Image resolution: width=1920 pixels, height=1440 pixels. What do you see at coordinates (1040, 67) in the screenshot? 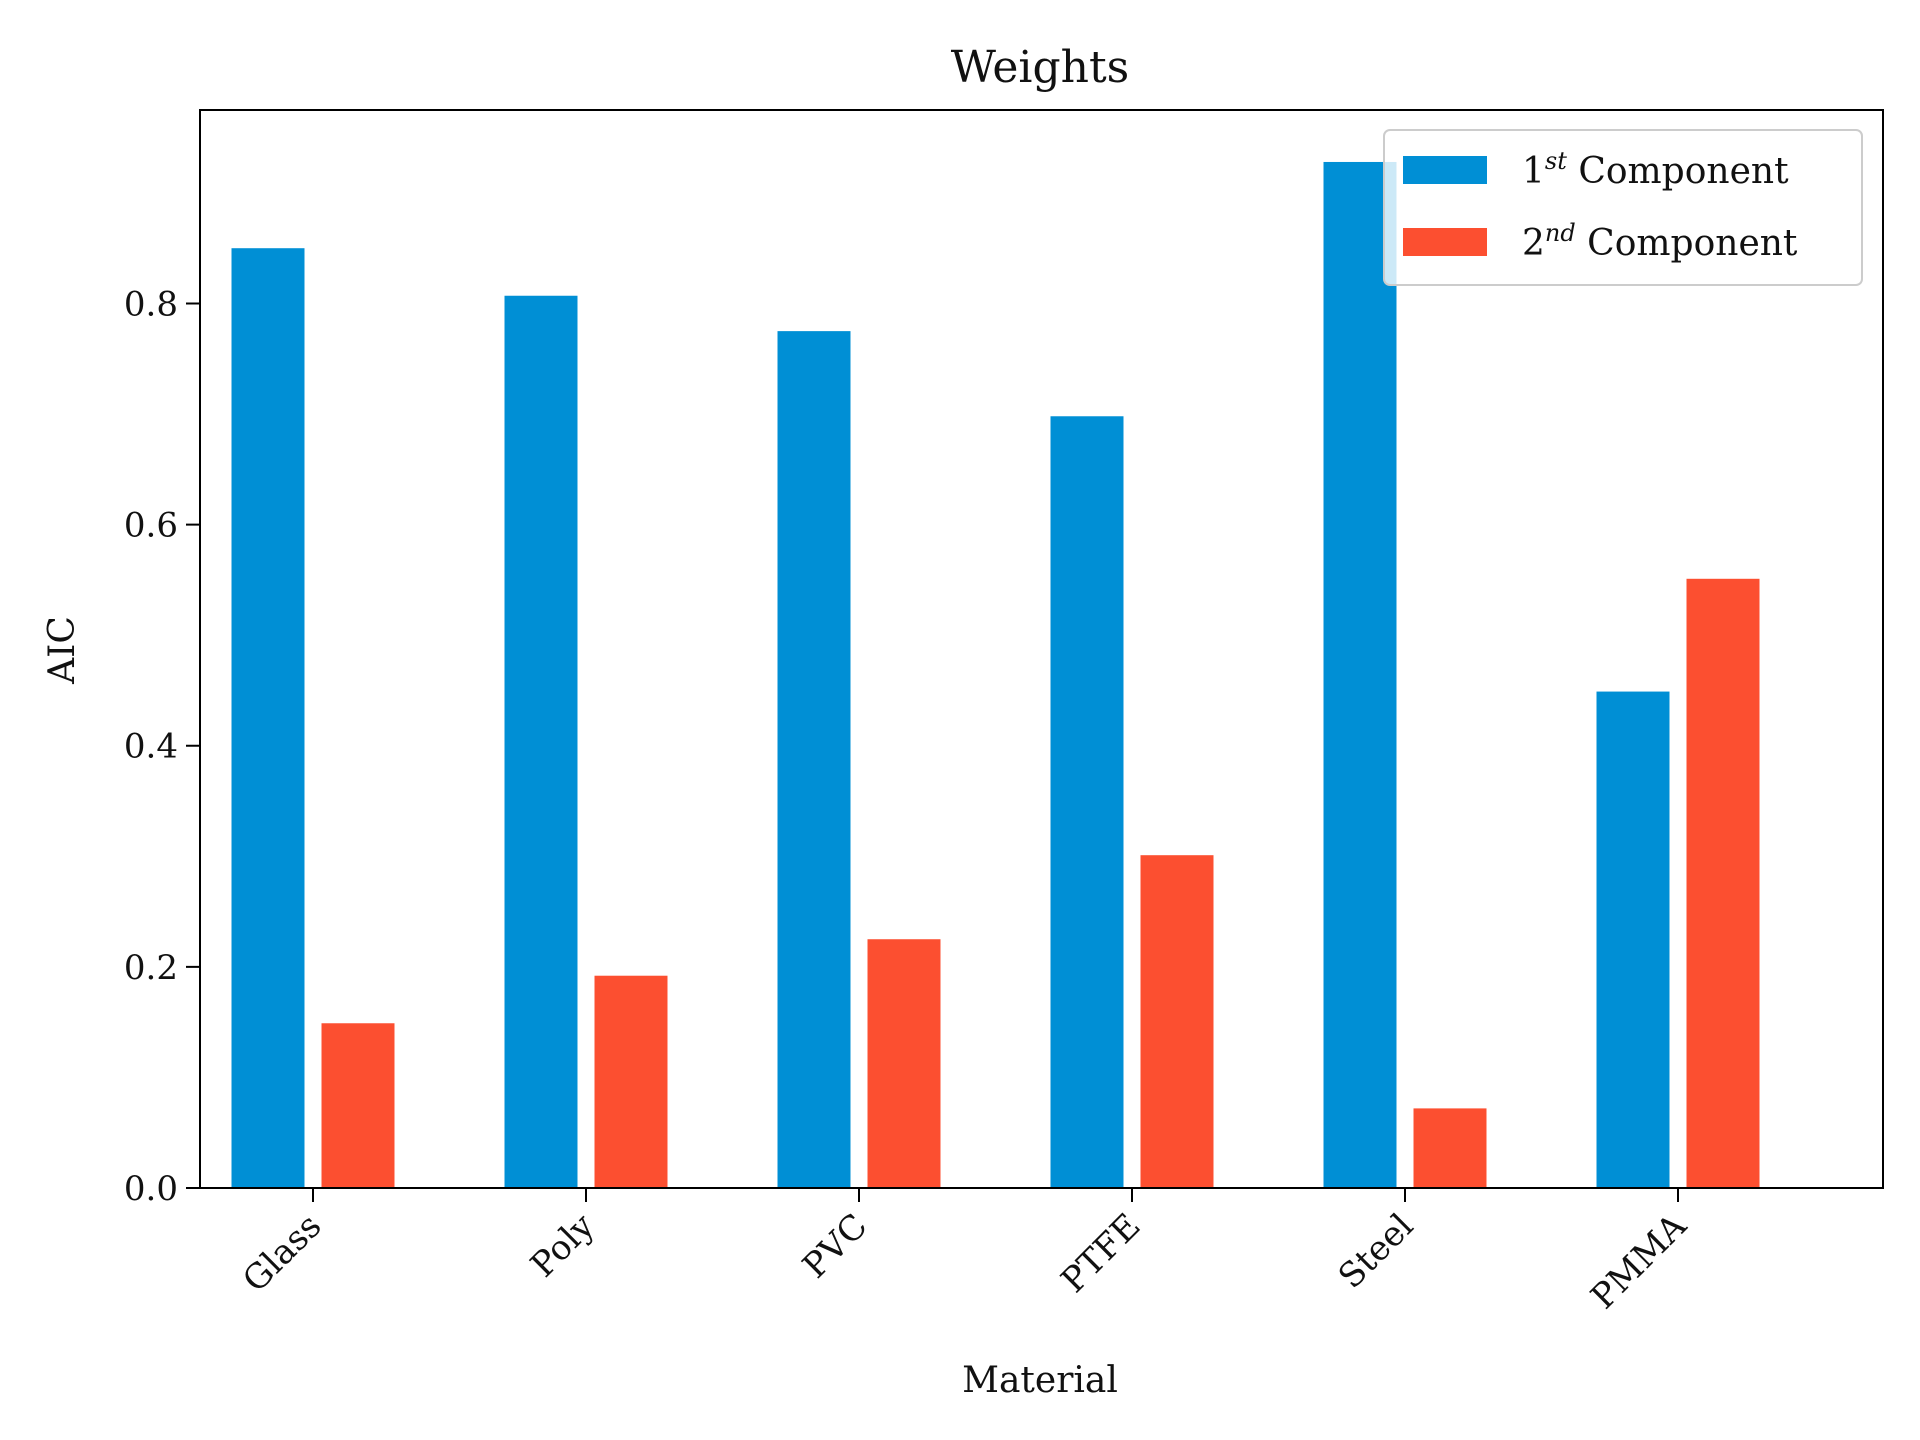
I see `chart-title: Weights` at bounding box center [1040, 67].